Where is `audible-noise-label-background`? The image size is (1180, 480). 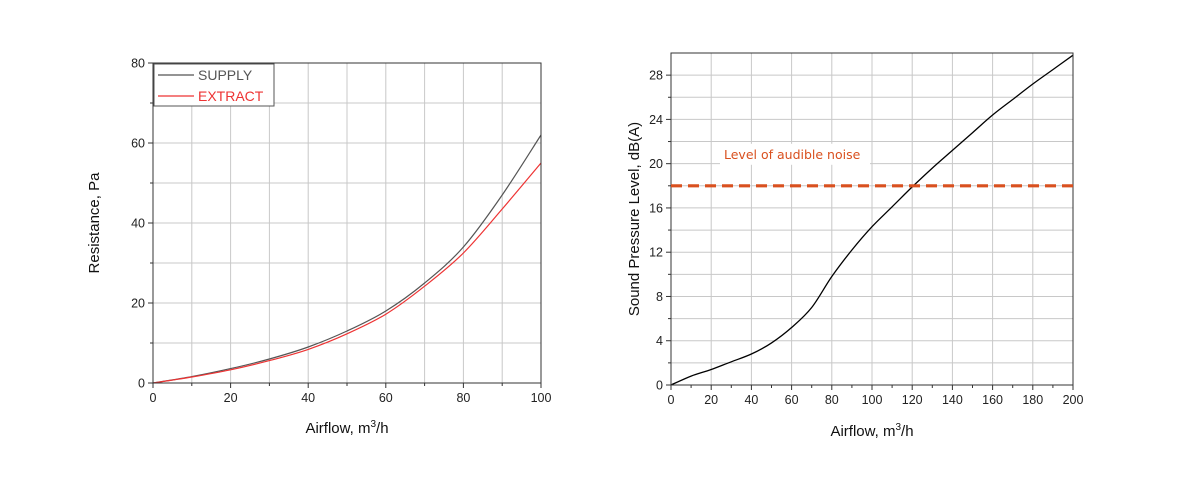
audible-noise-label-background is located at coordinates (795, 154).